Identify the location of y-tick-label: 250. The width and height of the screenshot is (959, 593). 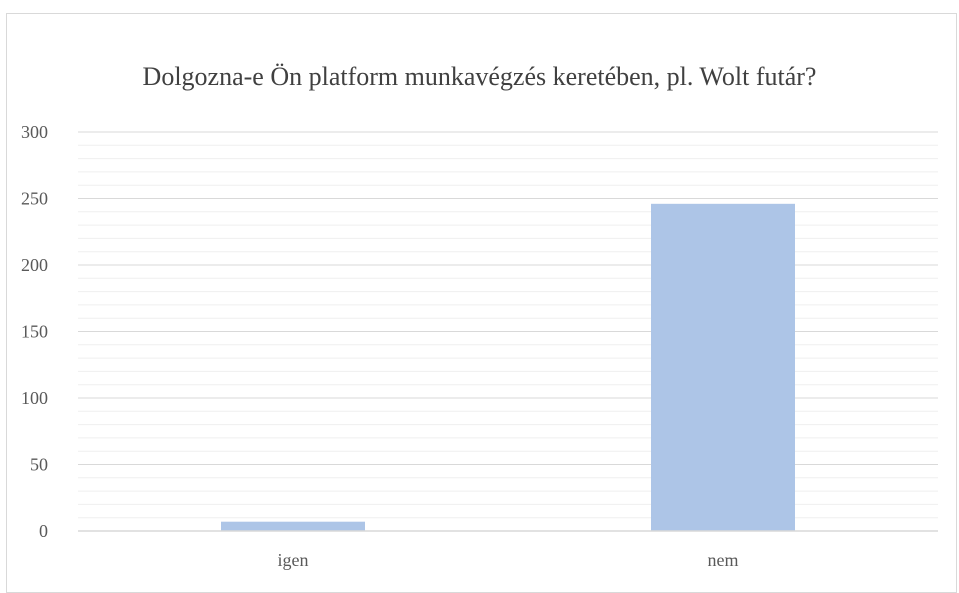
(34, 199).